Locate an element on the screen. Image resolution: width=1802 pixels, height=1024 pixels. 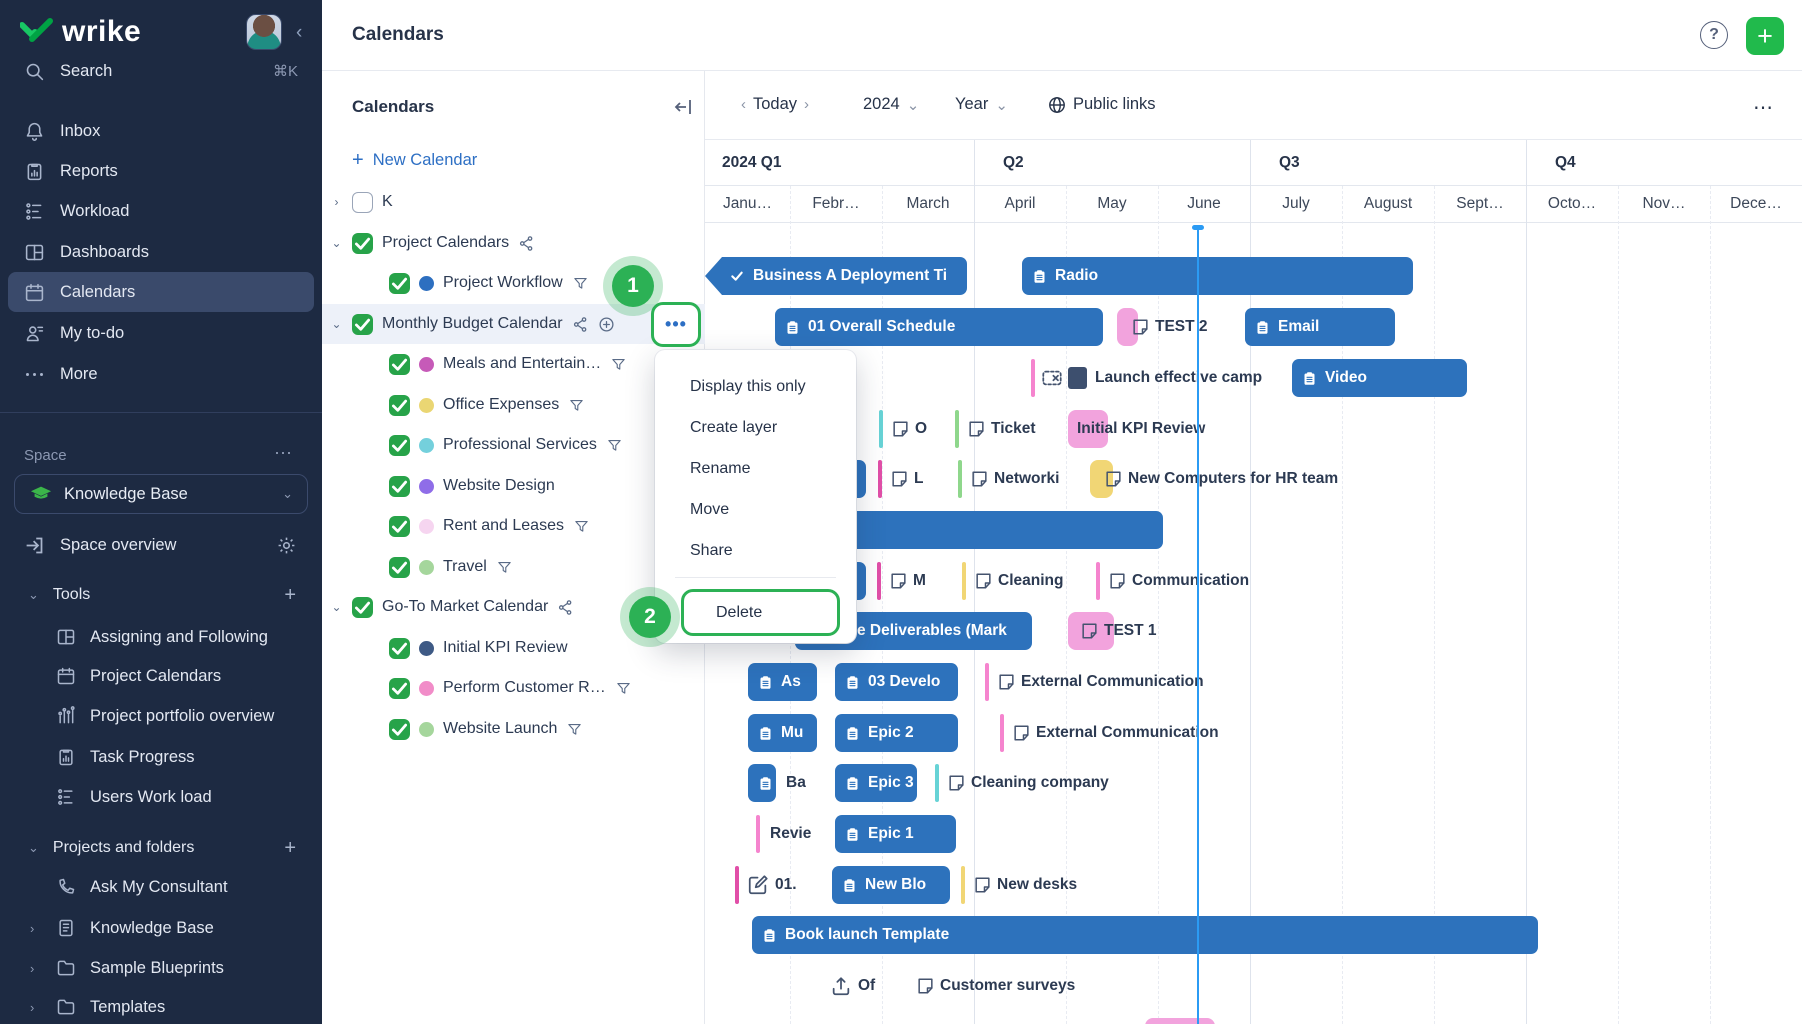
task-bar is located at coordinates (762, 783).